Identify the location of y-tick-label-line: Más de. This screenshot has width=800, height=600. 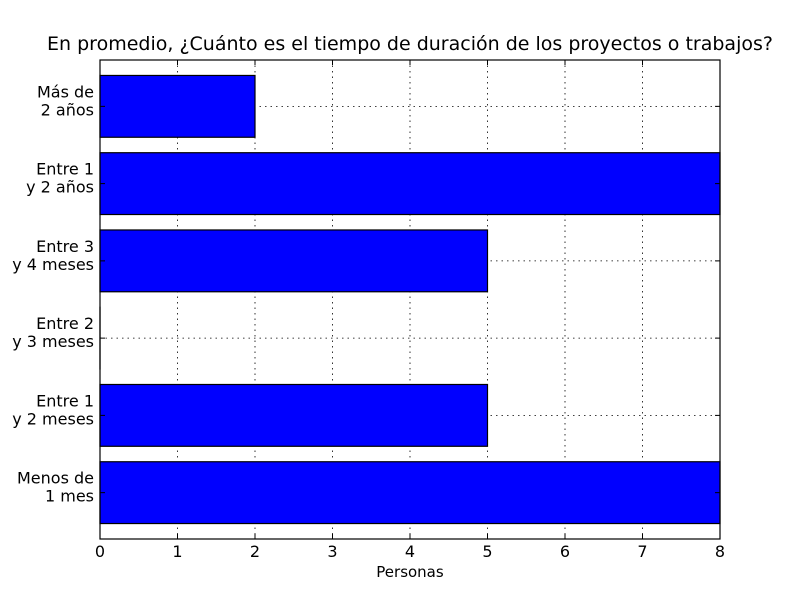
(65, 91).